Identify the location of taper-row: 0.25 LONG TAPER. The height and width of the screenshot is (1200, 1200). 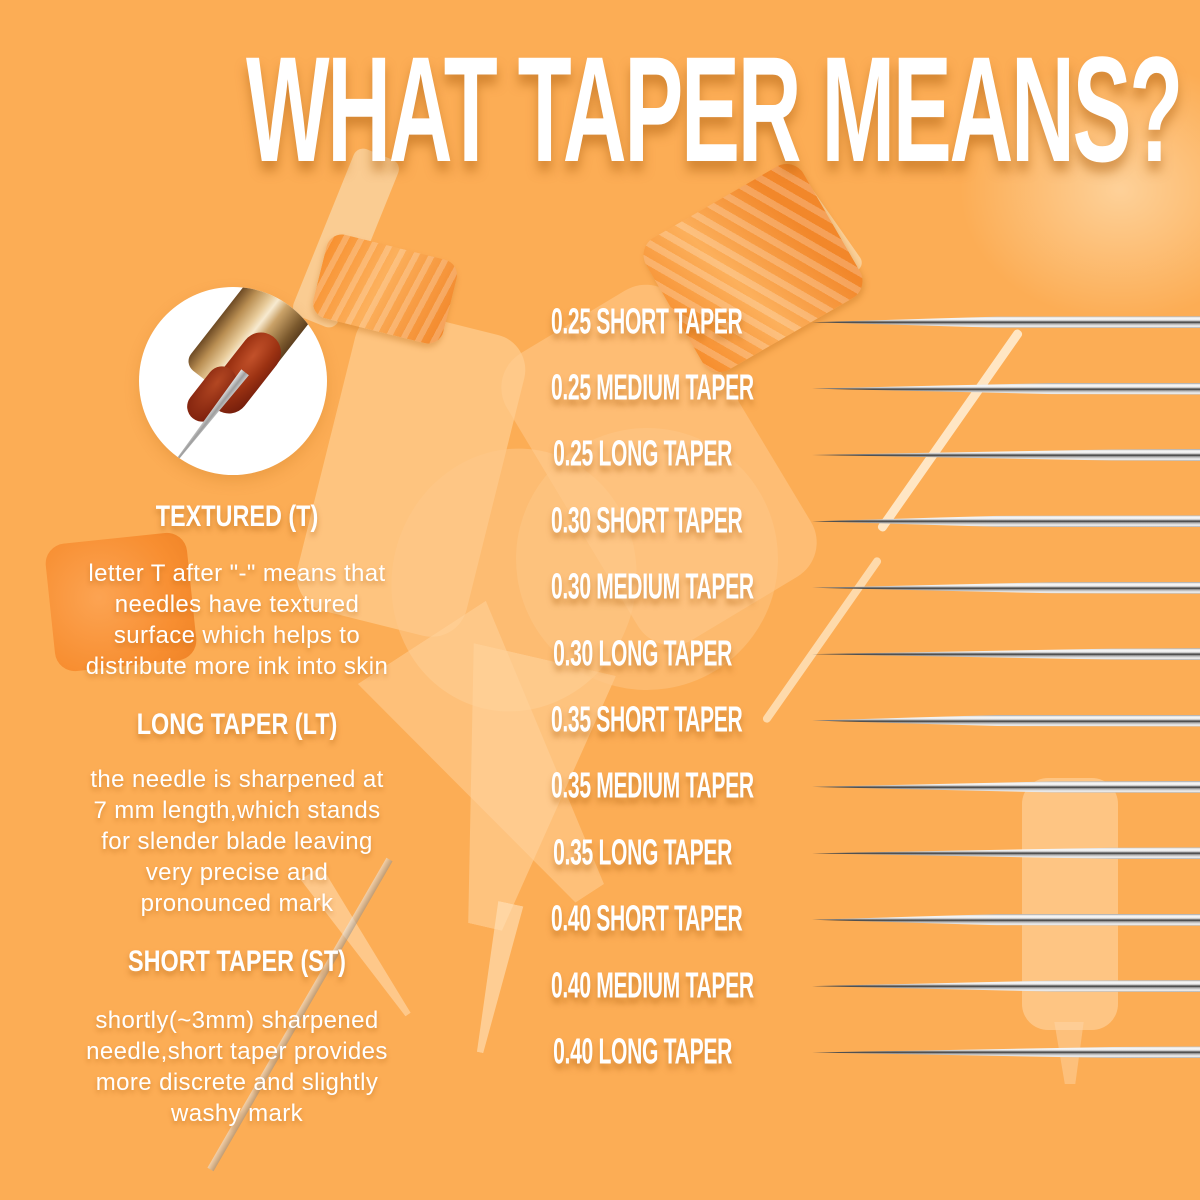
(820, 455).